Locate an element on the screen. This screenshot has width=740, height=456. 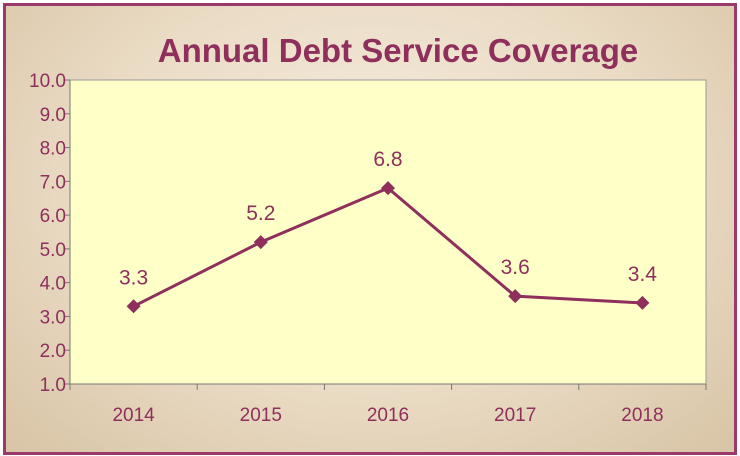
y-tick-label: 5.0 is located at coordinates (53, 250).